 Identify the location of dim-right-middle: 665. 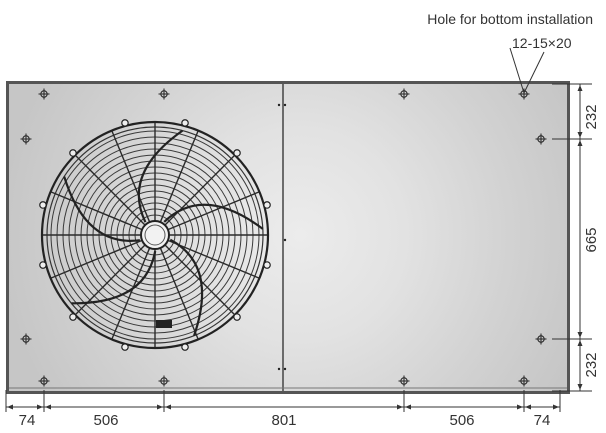
(591, 239).